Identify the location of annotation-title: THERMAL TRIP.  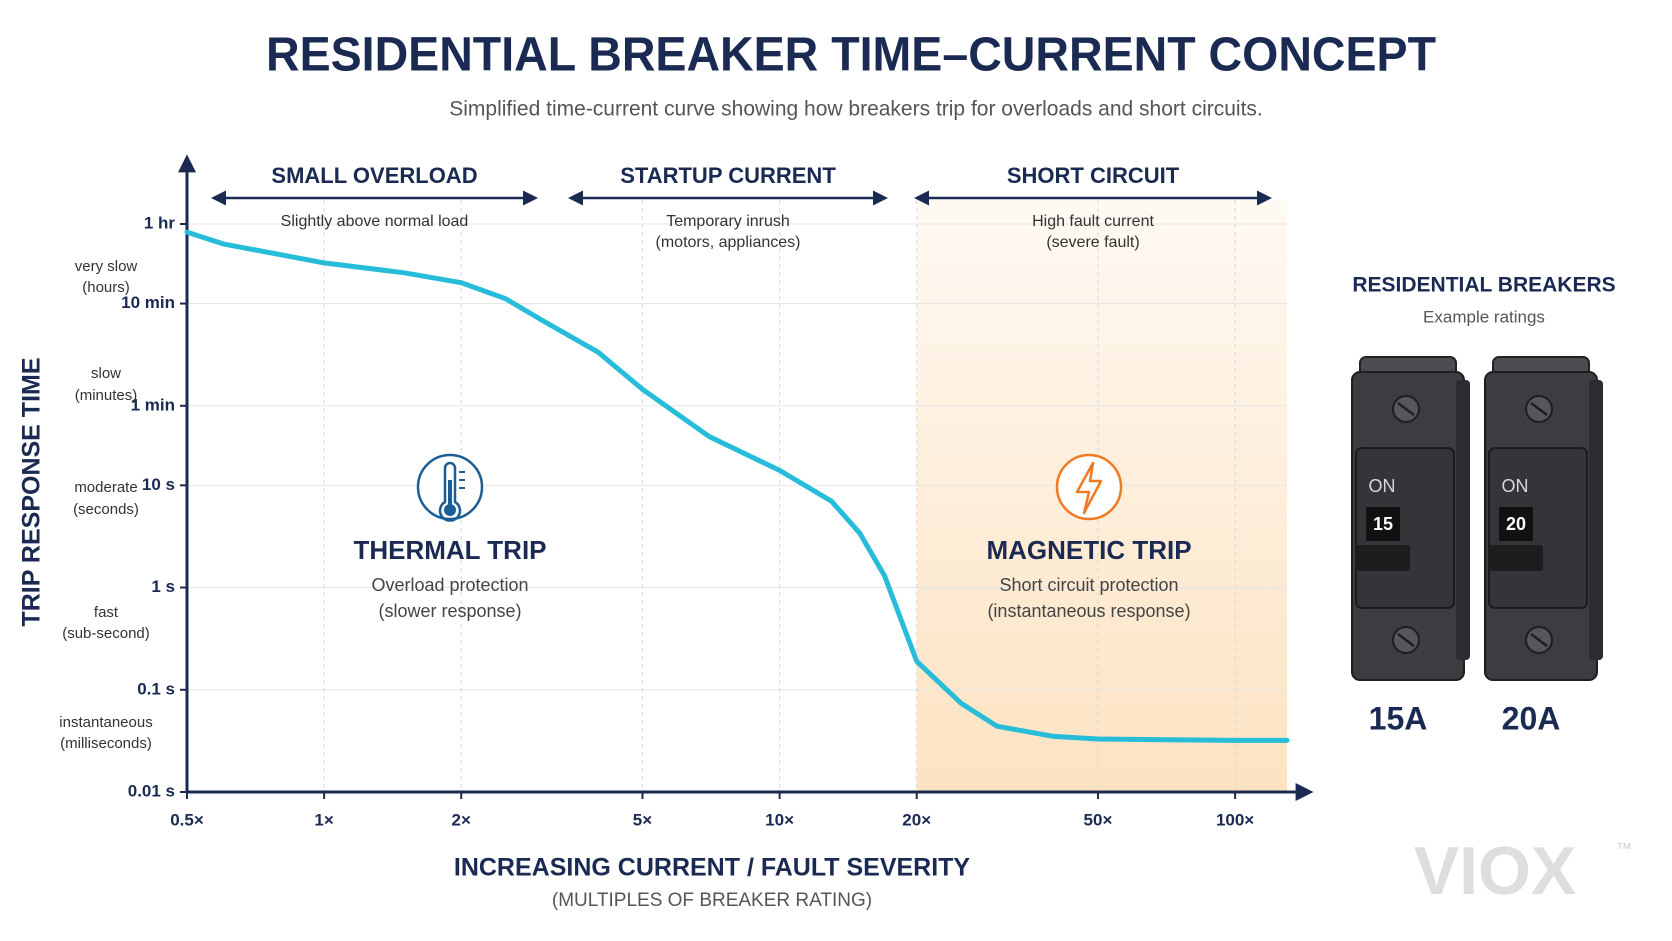
(449, 550).